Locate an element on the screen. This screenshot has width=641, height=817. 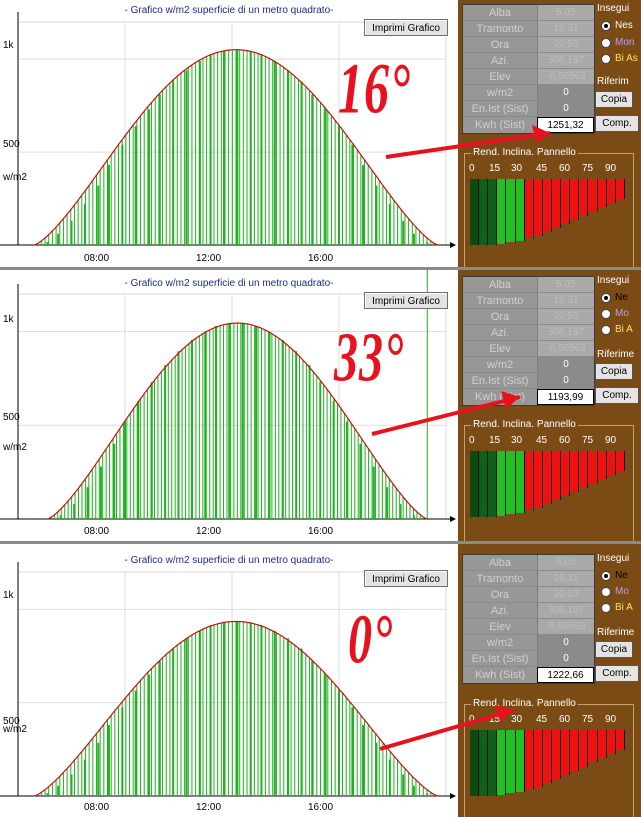
row-label: Elev is located at coordinates (500, 77).